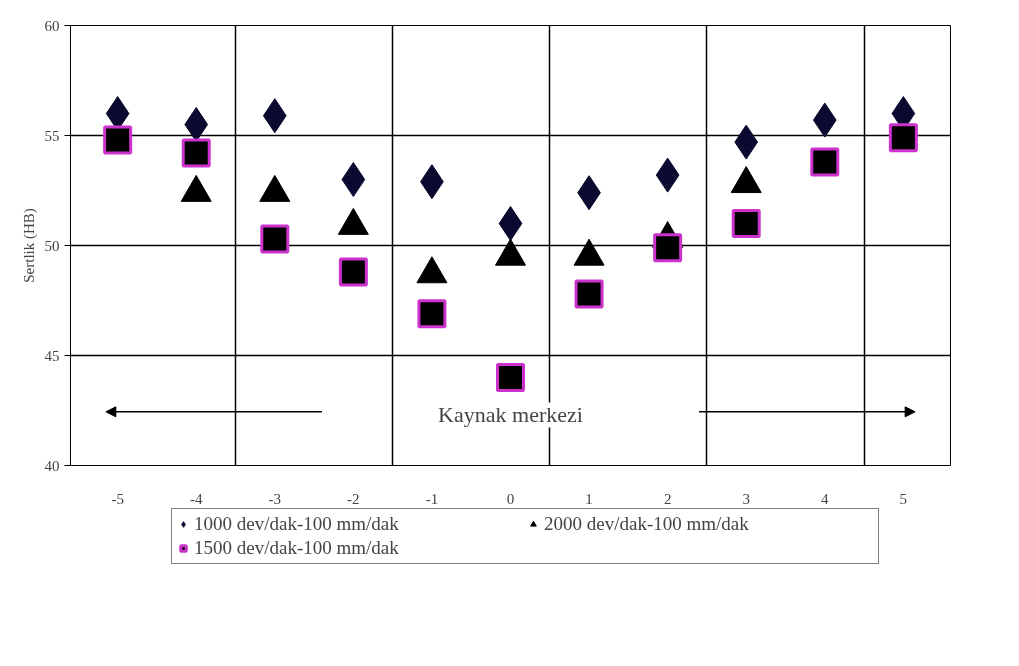 The height and width of the screenshot is (666, 1019). Describe the element at coordinates (196, 498) in the screenshot. I see `x-tick-label: -4` at that location.